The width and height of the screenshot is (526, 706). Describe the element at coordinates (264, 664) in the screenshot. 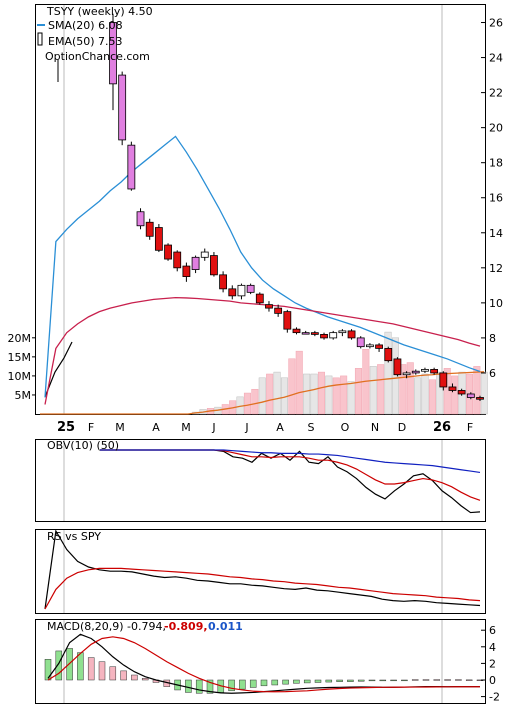

I see `macd-signal-line` at that location.